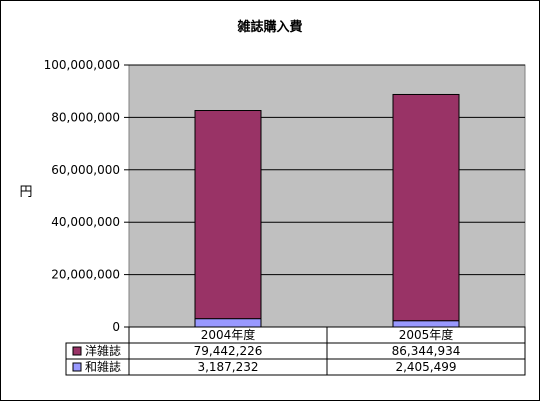  I want to click on bar-和雑誌-2004年度, so click(228, 323).